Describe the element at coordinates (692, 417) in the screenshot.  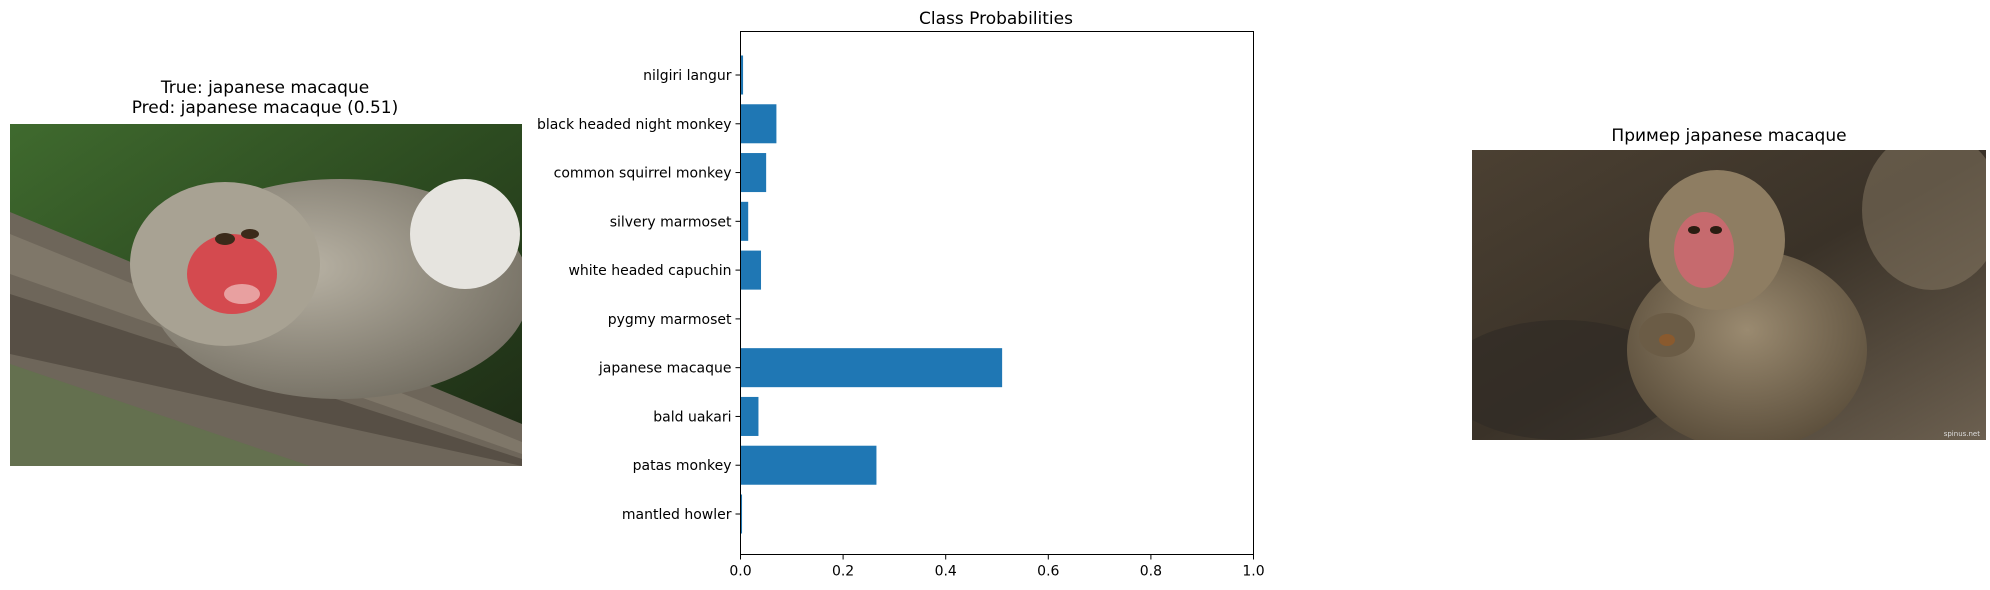
I see `y-tick-label: bald uakari` at that location.